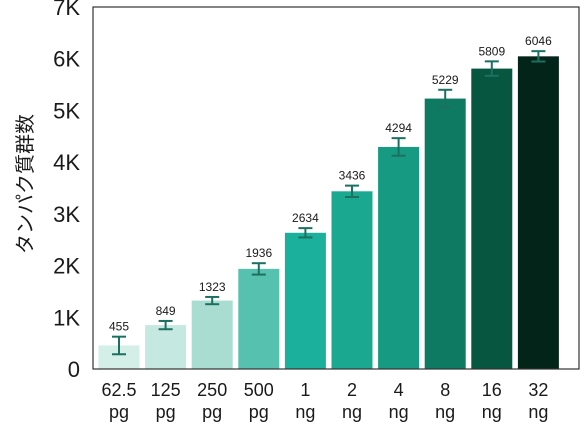 This screenshot has width=587, height=431. I want to click on category-label: 4, so click(399, 390).